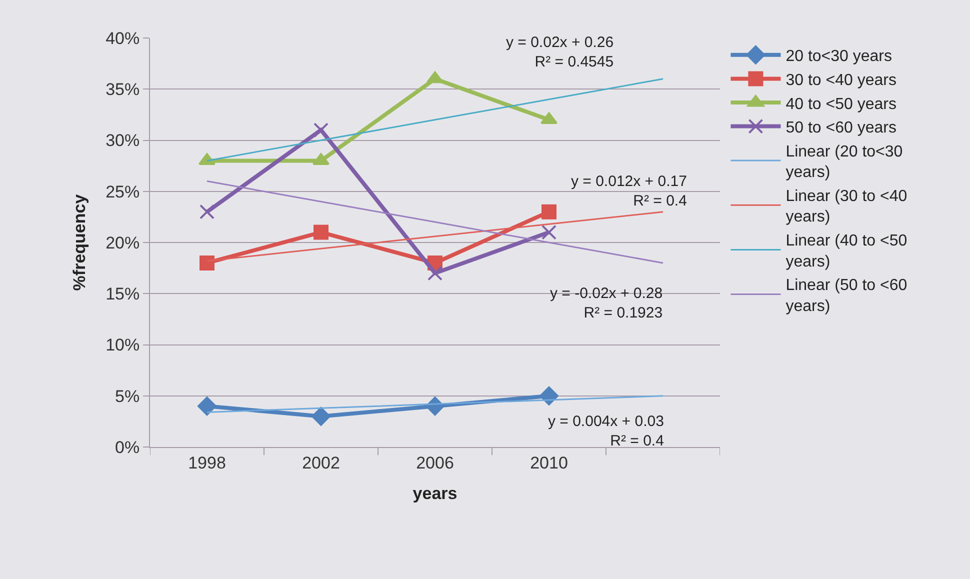  Describe the element at coordinates (629, 191) in the screenshot. I see `annotation: y = 0.012x + 0.17 R² = 0.4` at that location.